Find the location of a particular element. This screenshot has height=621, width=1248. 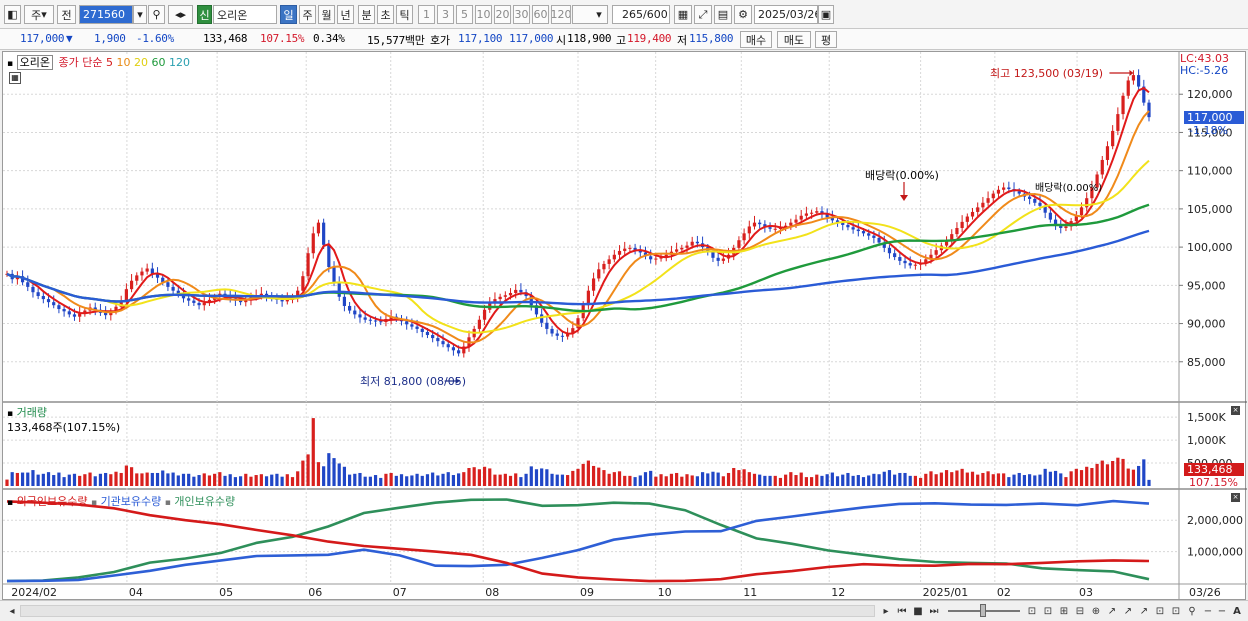

period-tick: 틱 is located at coordinates (404, 14).